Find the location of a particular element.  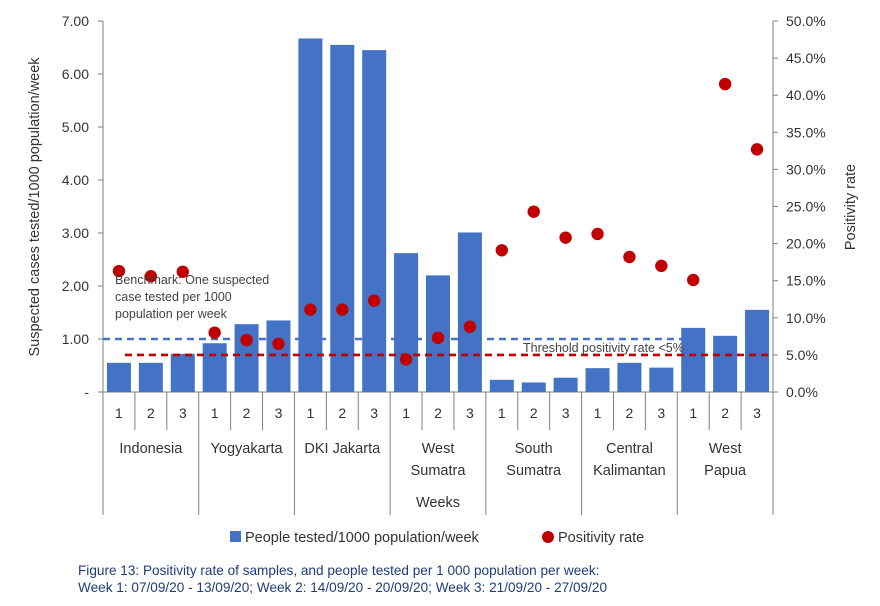

y-left-tick-label: 4.00 is located at coordinates (75, 180).